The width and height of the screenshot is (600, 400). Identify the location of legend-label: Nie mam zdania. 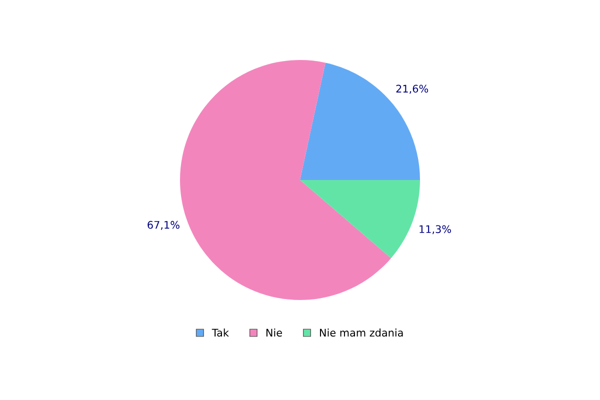
(361, 332).